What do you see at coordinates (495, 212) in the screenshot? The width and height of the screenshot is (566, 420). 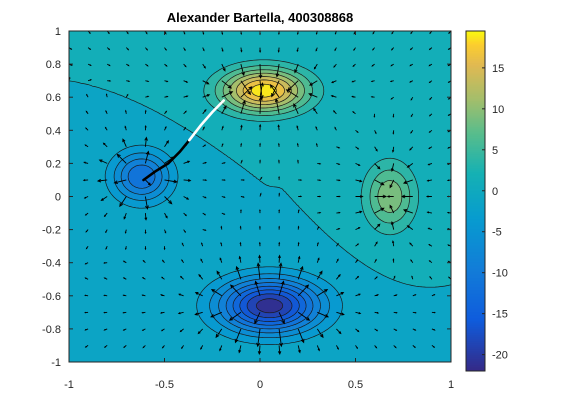 I see `colorbar-ticks: 15 10 5 0 -5 -10 -15 -20` at bounding box center [495, 212].